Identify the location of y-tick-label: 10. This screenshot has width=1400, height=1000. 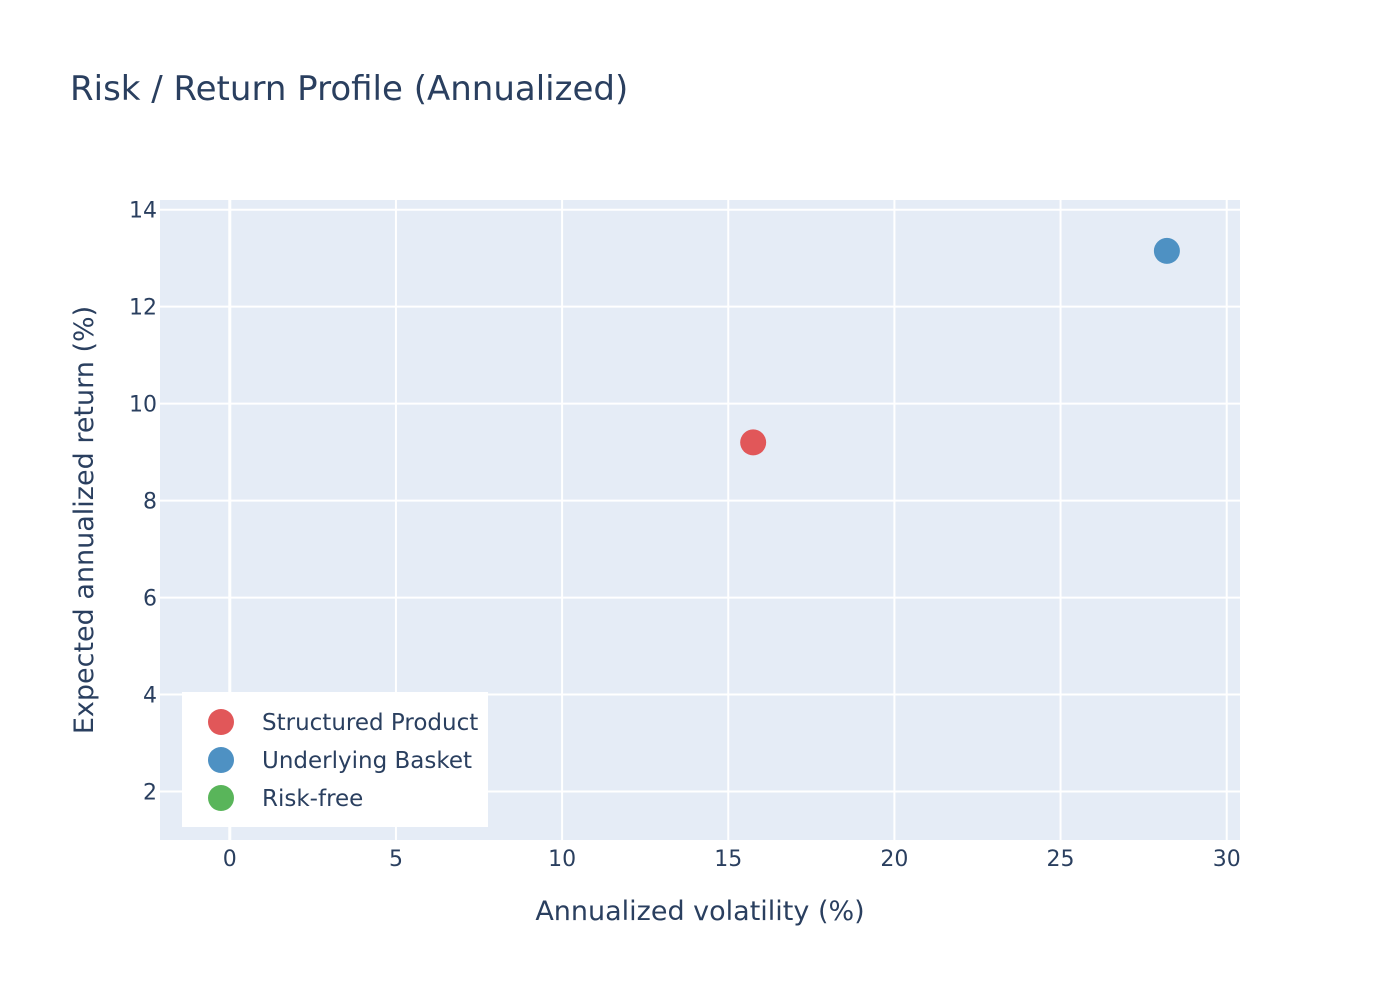
(143, 405).